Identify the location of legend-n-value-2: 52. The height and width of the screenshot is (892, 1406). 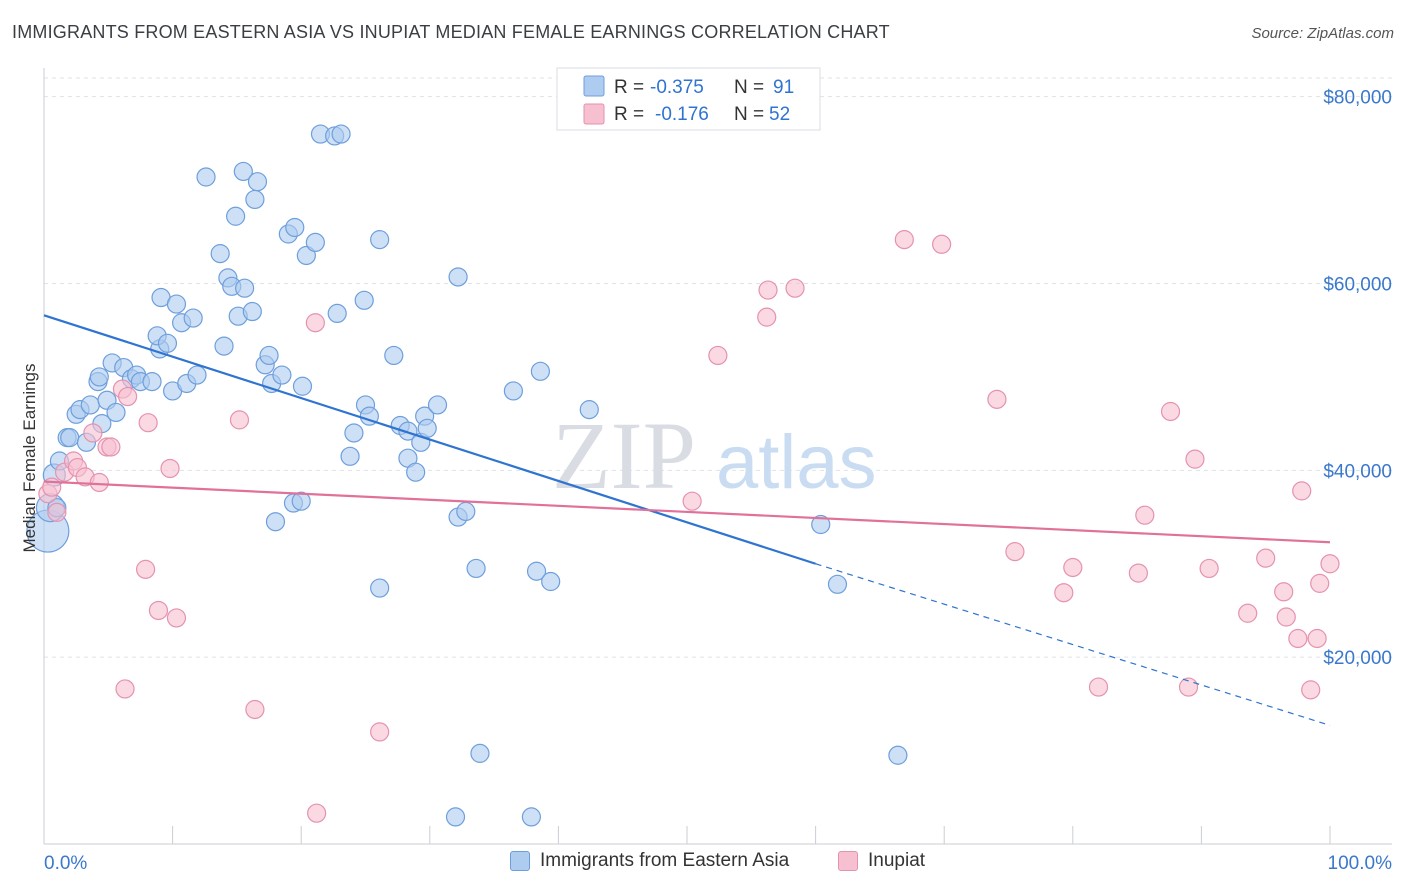
(779, 114).